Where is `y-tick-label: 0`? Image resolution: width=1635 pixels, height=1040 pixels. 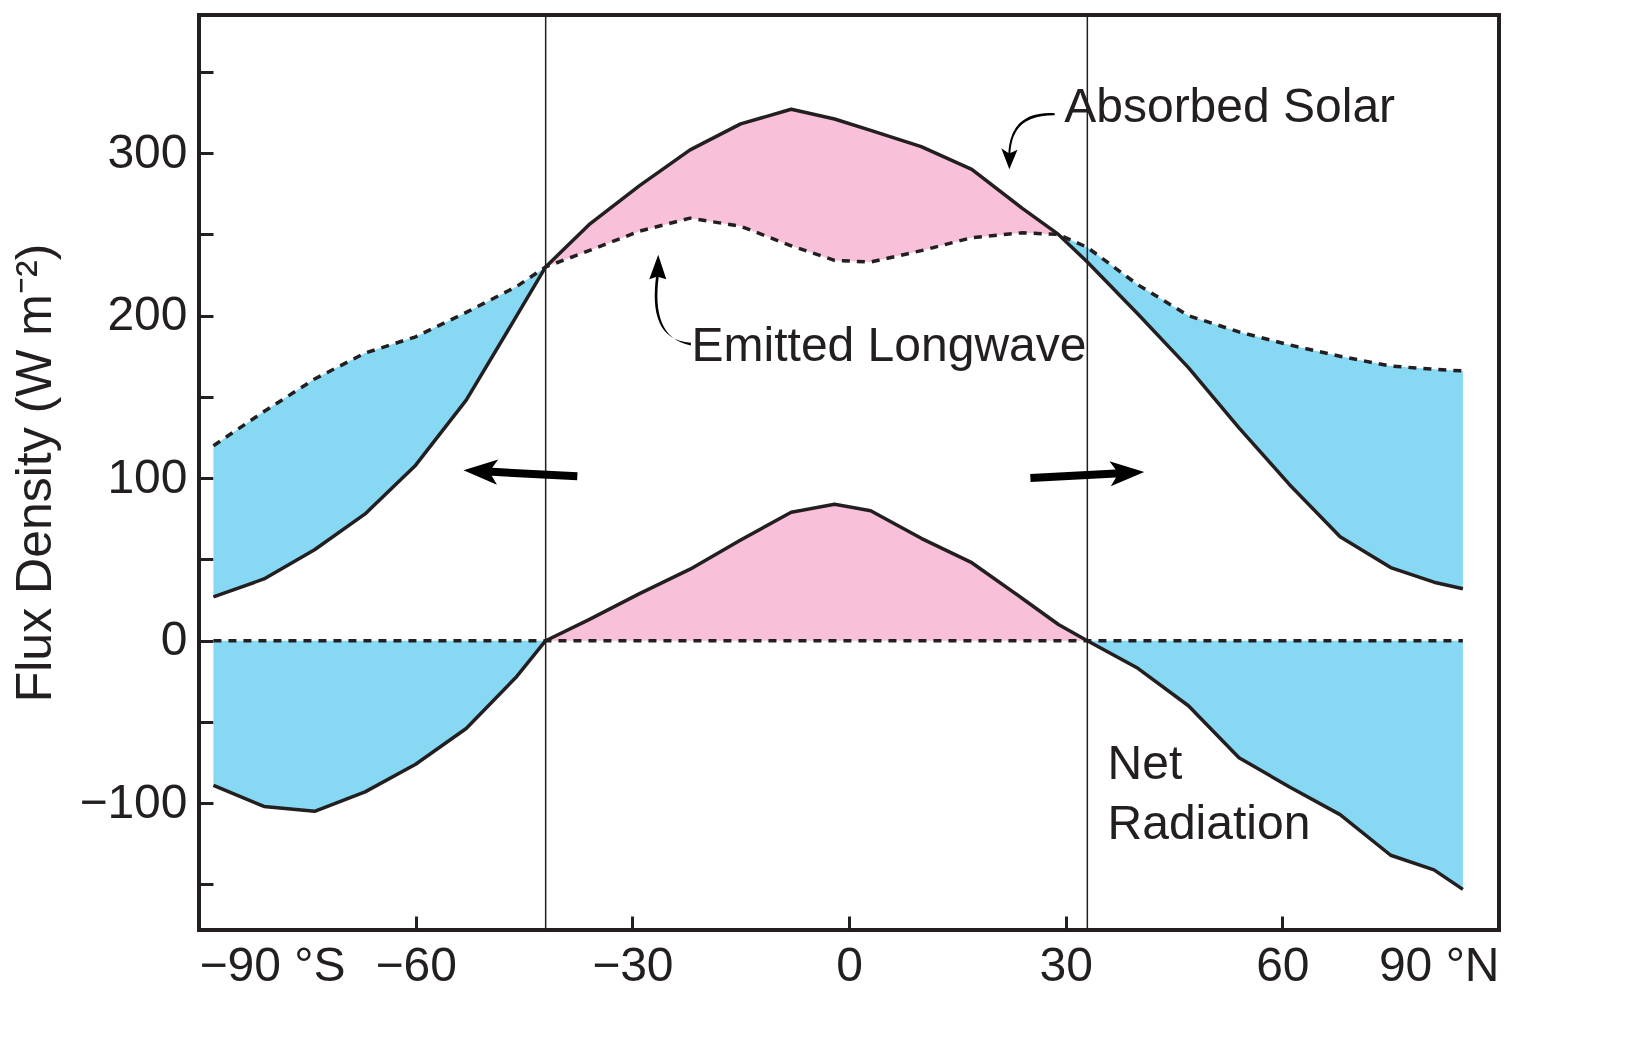
y-tick-label: 0 is located at coordinates (174, 639).